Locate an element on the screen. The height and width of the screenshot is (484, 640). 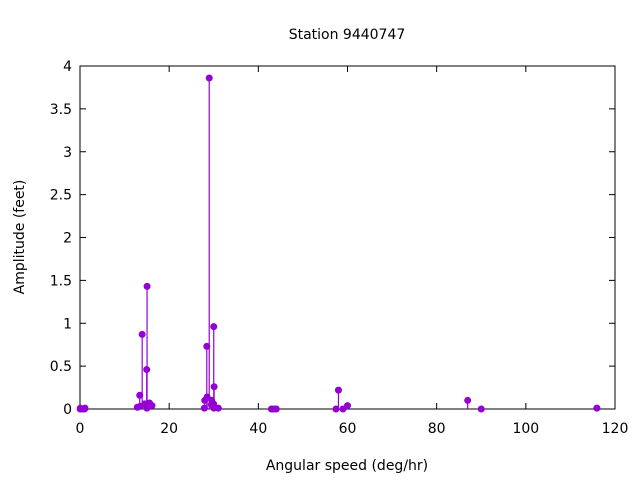
x-tick-label: 120 is located at coordinates (615, 429).